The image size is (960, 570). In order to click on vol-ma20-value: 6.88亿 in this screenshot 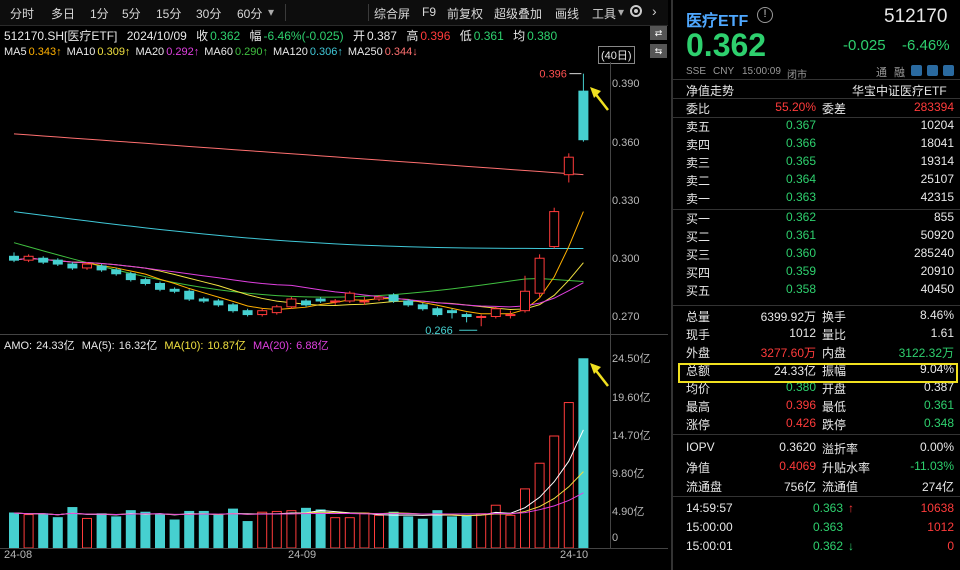, I will do `click(312, 346)`.